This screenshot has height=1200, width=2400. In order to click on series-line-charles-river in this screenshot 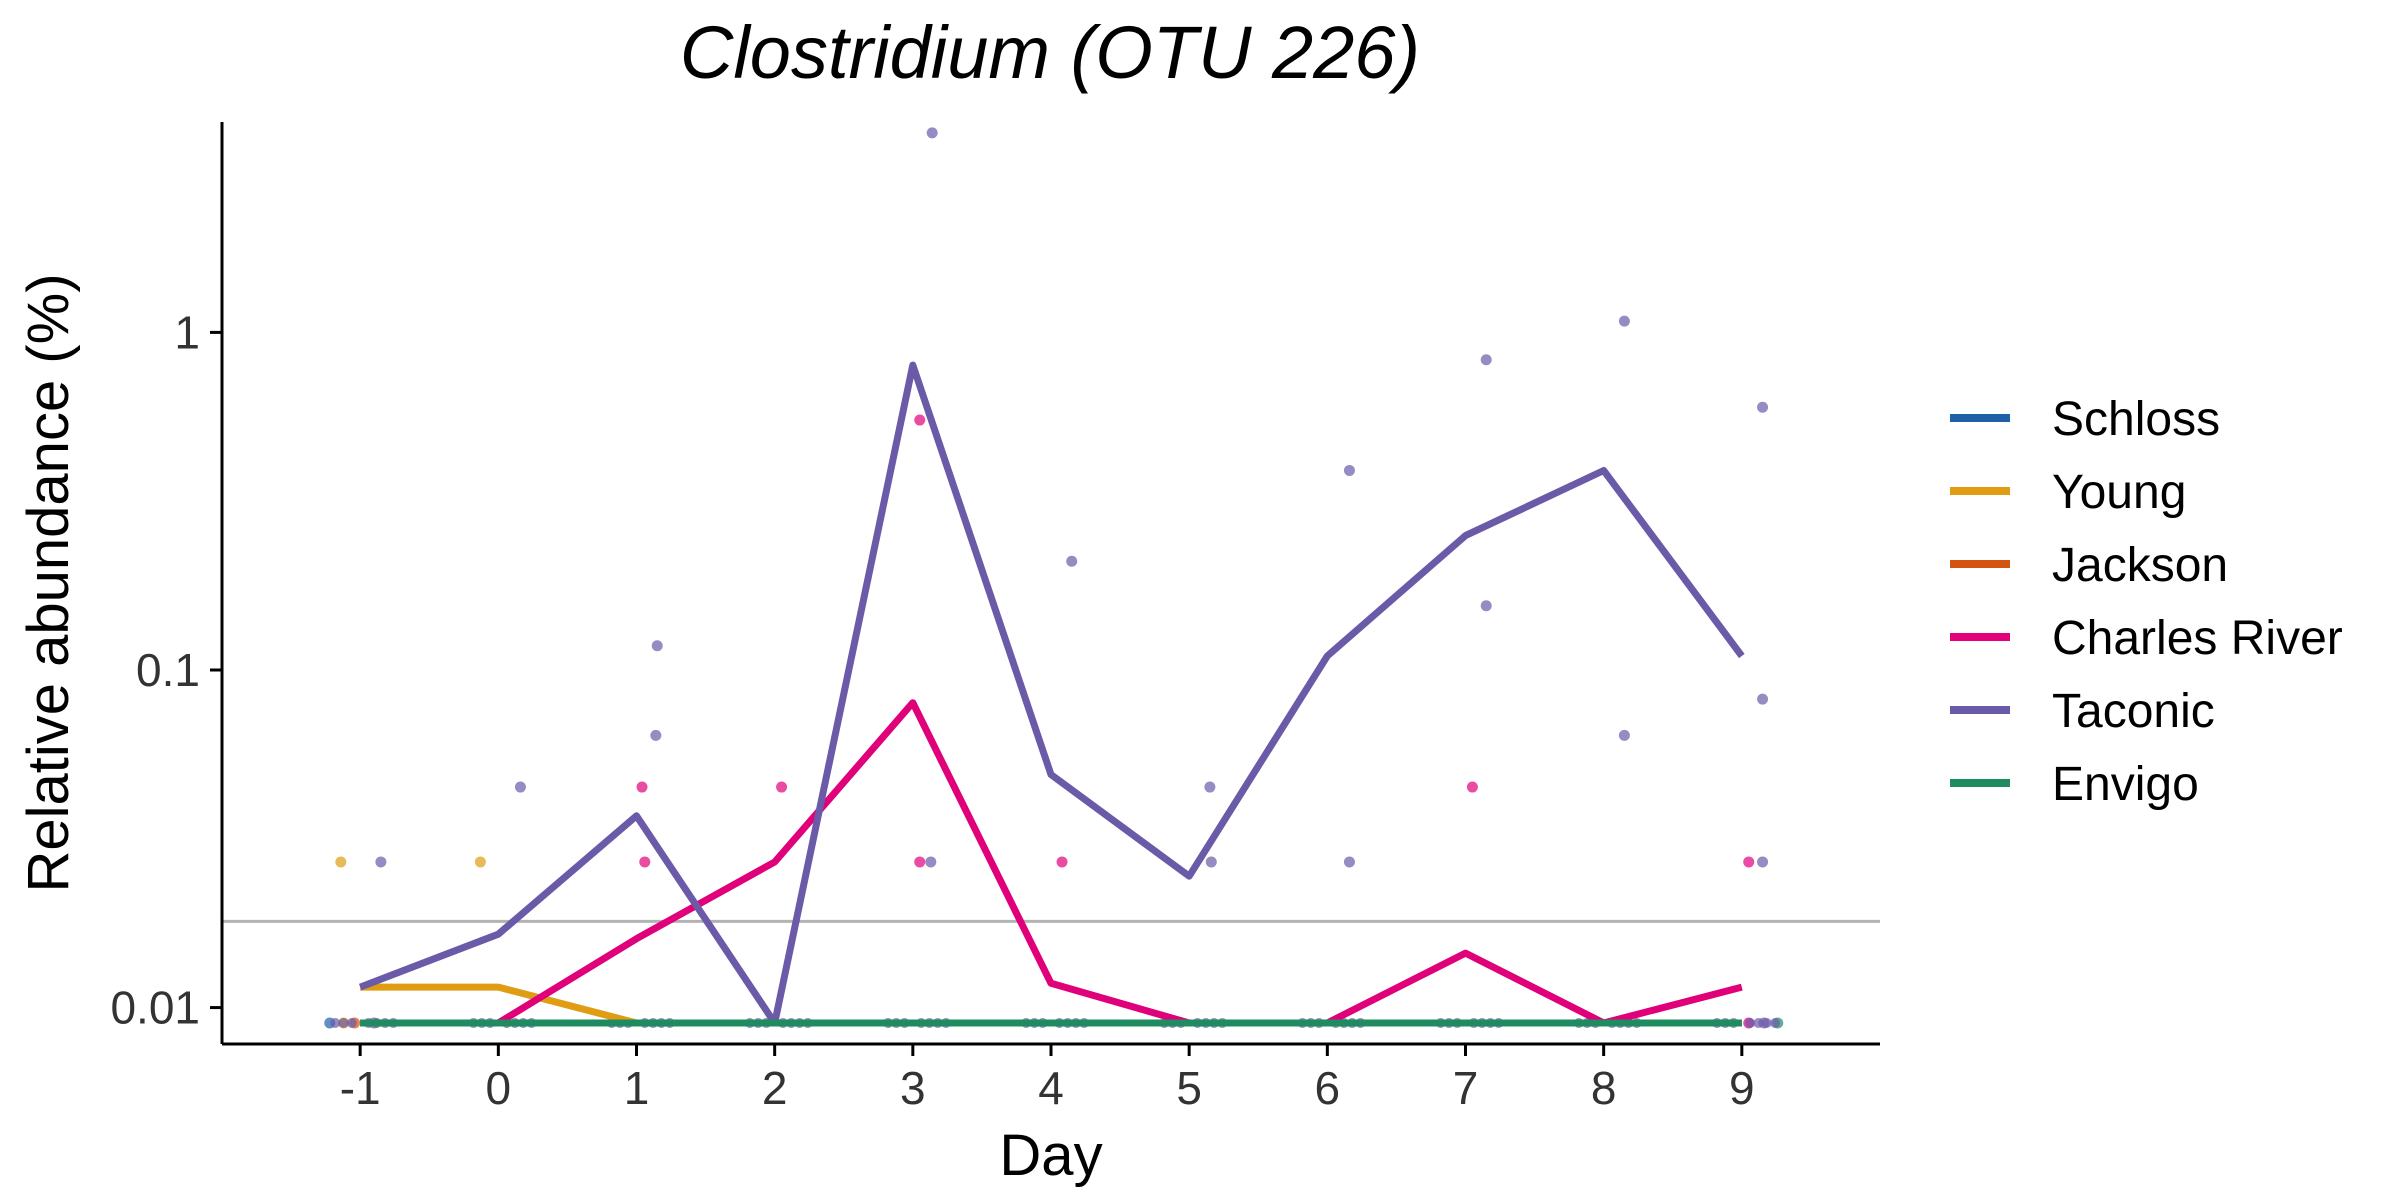, I will do `click(1119, 863)`.